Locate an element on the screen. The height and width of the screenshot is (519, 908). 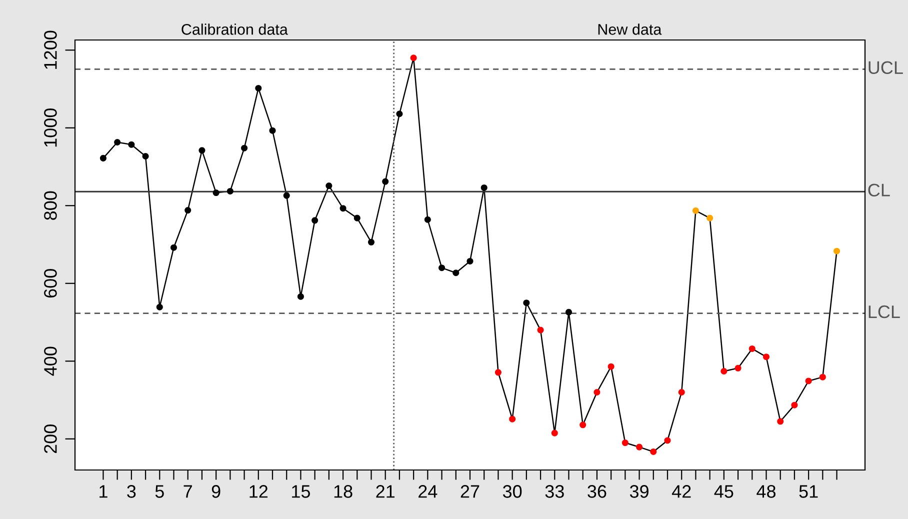
x-tick-label: 45 is located at coordinates (724, 491).